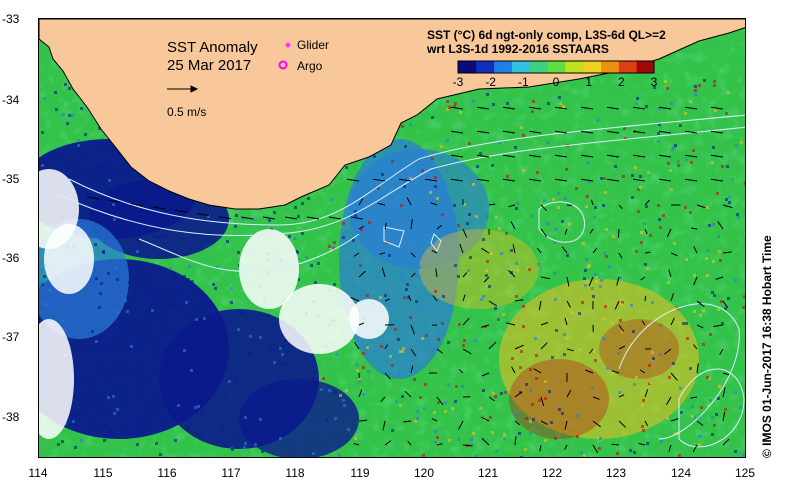  What do you see at coordinates (745, 473) in the screenshot?
I see `lon-label: 125` at bounding box center [745, 473].